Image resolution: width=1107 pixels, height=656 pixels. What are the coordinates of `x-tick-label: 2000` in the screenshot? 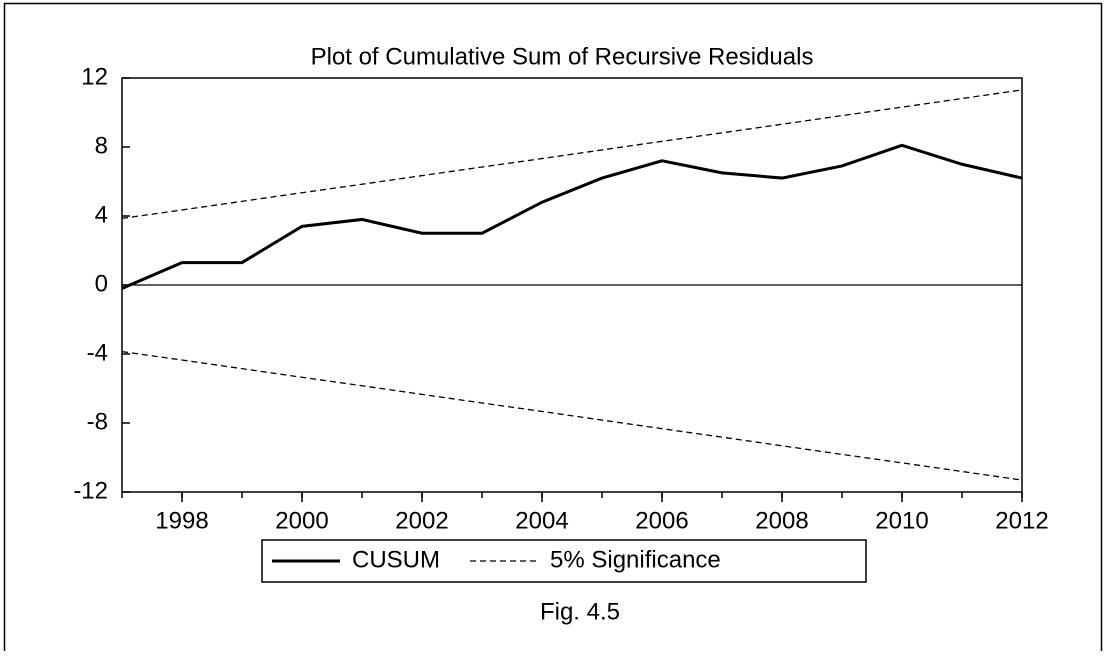 It's located at (301, 520).